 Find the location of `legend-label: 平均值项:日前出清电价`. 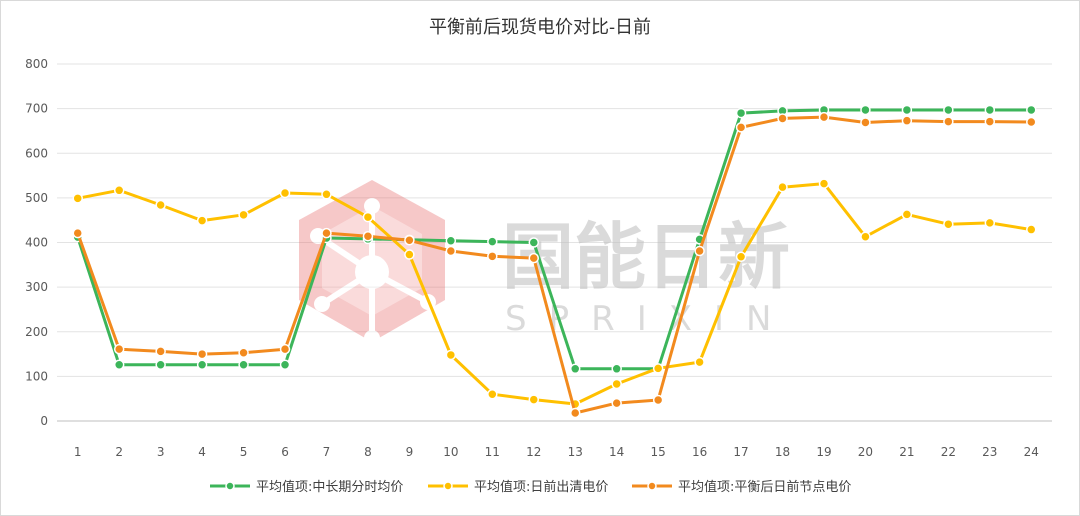

legend-label: 平均值项:日前出清电价 is located at coordinates (541, 487).